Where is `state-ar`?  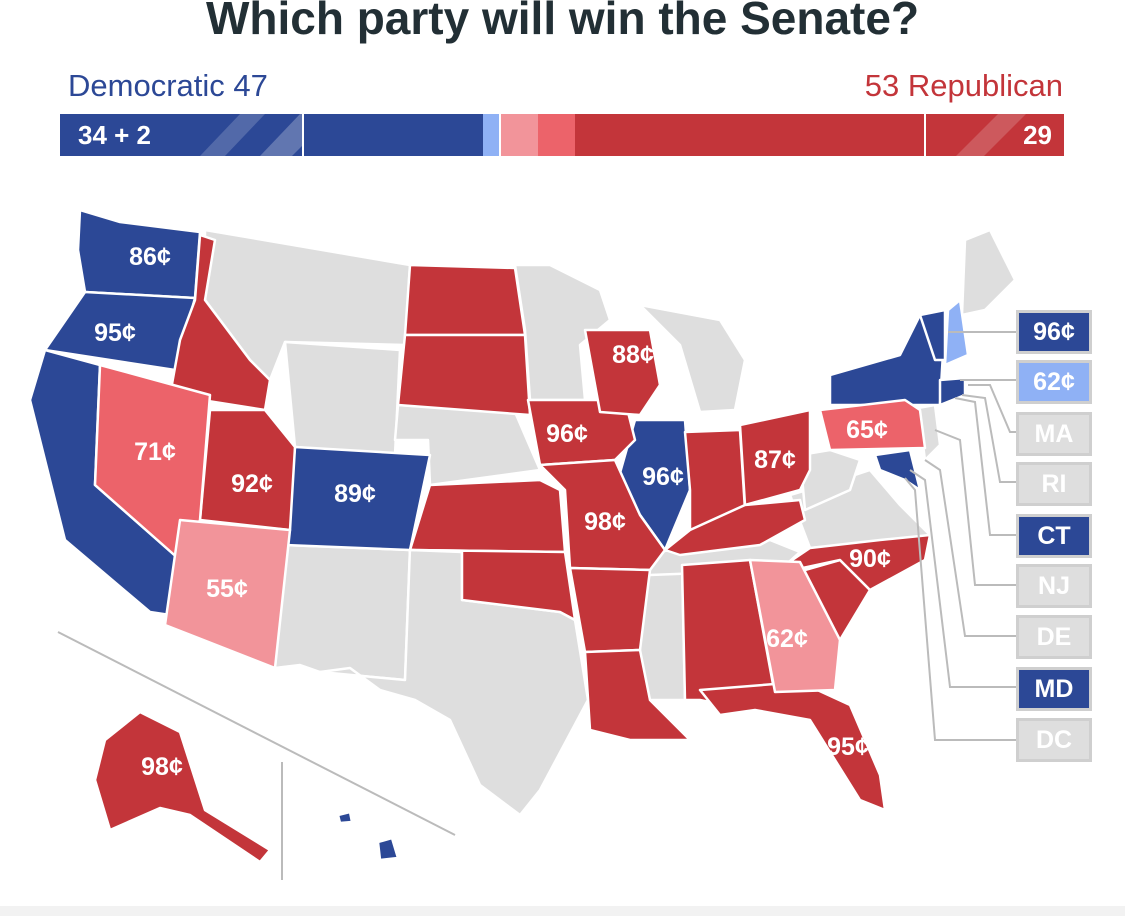
state-ar is located at coordinates (610, 610).